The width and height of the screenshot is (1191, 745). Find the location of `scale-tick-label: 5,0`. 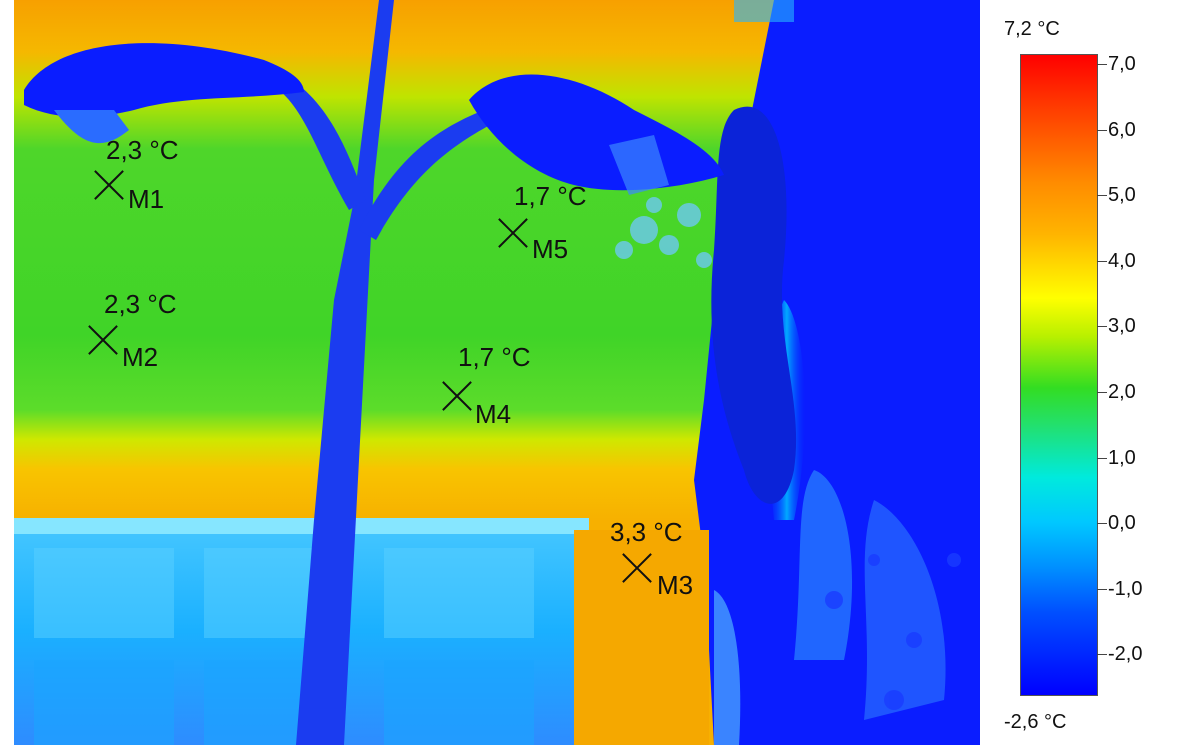

scale-tick-label: 5,0 is located at coordinates (1122, 195).